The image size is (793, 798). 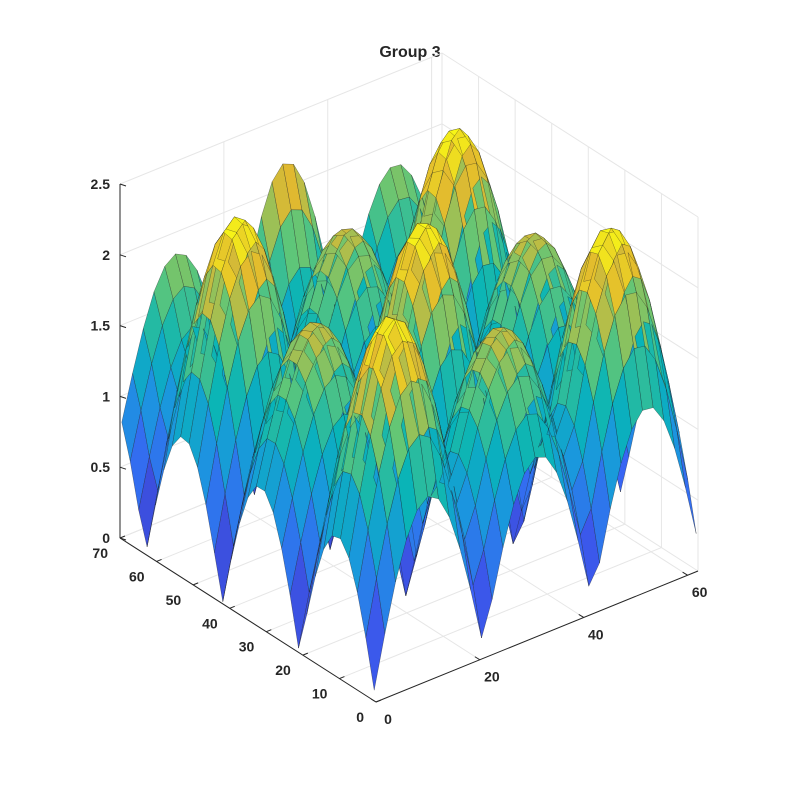 What do you see at coordinates (100, 553) in the screenshot?
I see `y-tick-label: 70` at bounding box center [100, 553].